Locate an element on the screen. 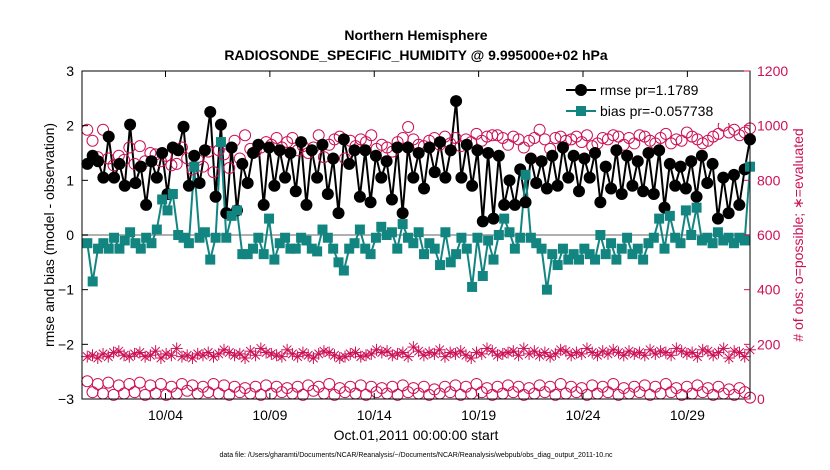 This screenshot has width=830, height=470. y-left-tick-label: 0 is located at coordinates (70, 235).